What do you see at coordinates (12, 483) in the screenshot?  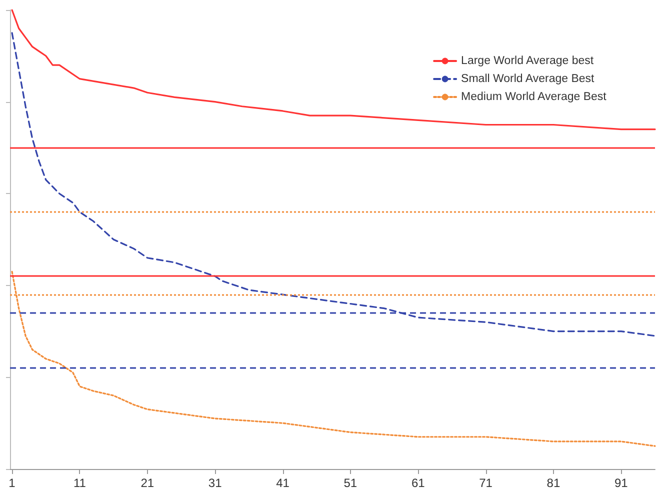 I see `x-tick-label: 1` at bounding box center [12, 483].